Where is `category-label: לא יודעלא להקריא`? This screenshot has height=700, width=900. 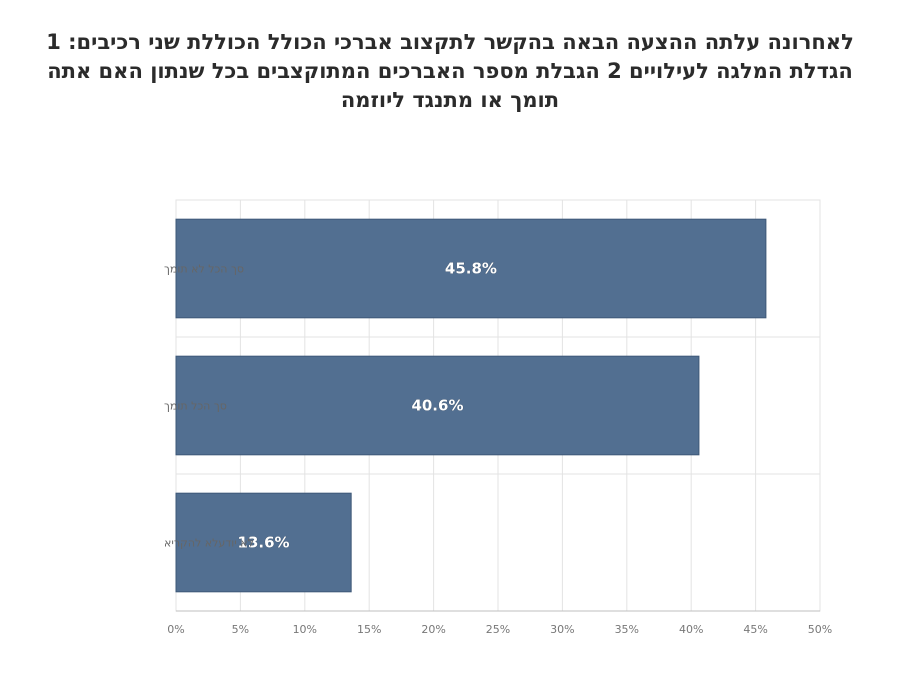 category-label: לא יודעלא להקריא is located at coordinates (209, 543).